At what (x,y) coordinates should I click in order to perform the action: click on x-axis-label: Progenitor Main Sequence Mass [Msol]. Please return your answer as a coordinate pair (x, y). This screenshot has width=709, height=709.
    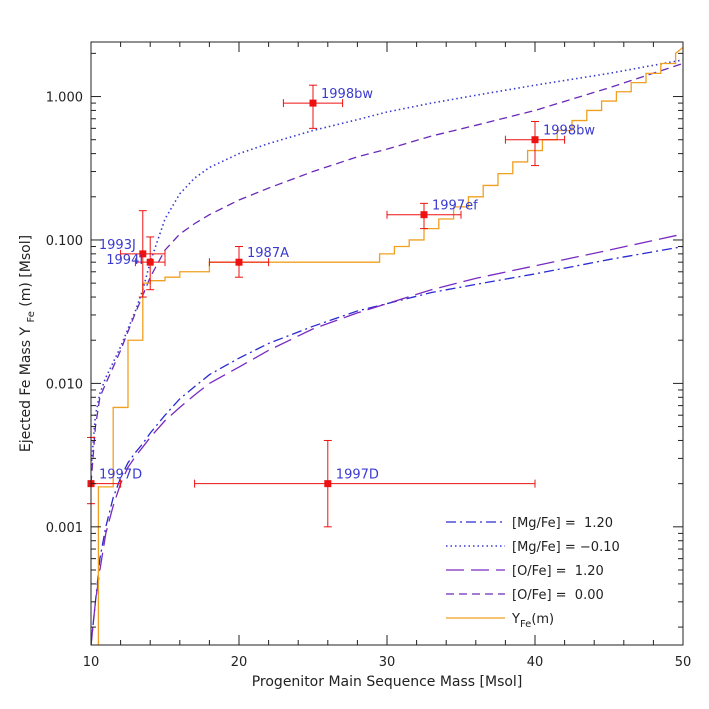
    Looking at the image, I should click on (387, 682).